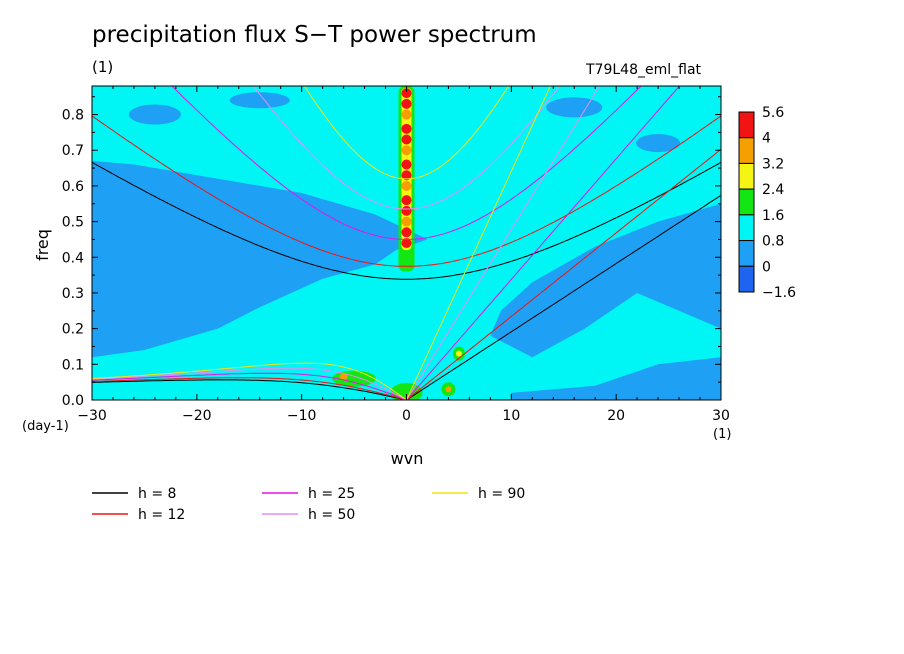 This screenshot has width=904, height=654. What do you see at coordinates (73, 330) in the screenshot?
I see `y-tick-label: 0.2` at bounding box center [73, 330].